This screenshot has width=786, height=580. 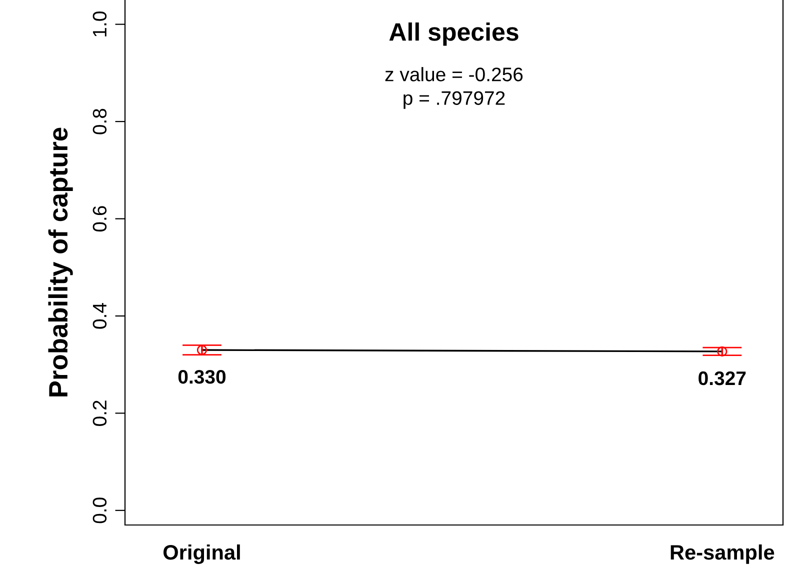 What do you see at coordinates (99, 511) in the screenshot?
I see `y-tick-label: 0.0` at bounding box center [99, 511].